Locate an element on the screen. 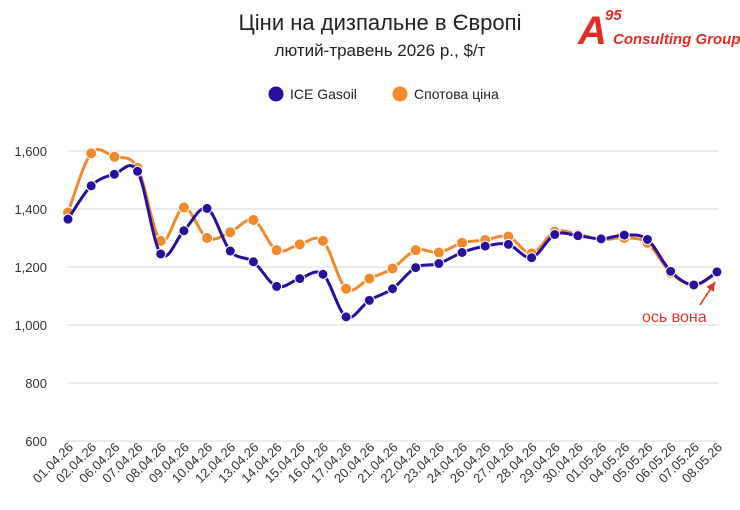  y-tick-label: 600 is located at coordinates (36, 441).